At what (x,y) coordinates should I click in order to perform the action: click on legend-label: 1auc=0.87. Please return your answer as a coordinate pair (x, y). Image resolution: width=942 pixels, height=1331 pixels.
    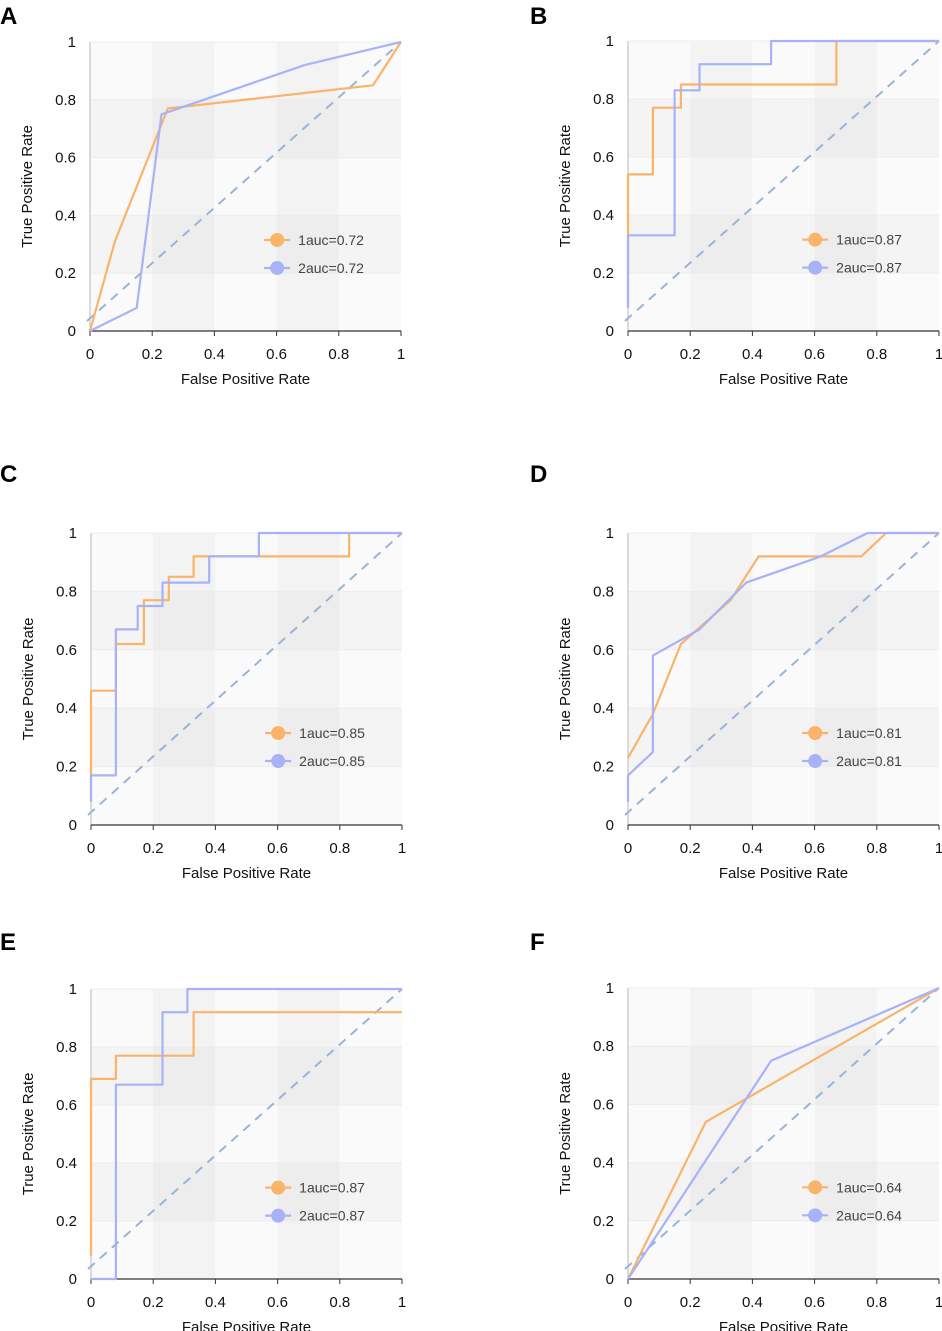
    Looking at the image, I should click on (869, 240).